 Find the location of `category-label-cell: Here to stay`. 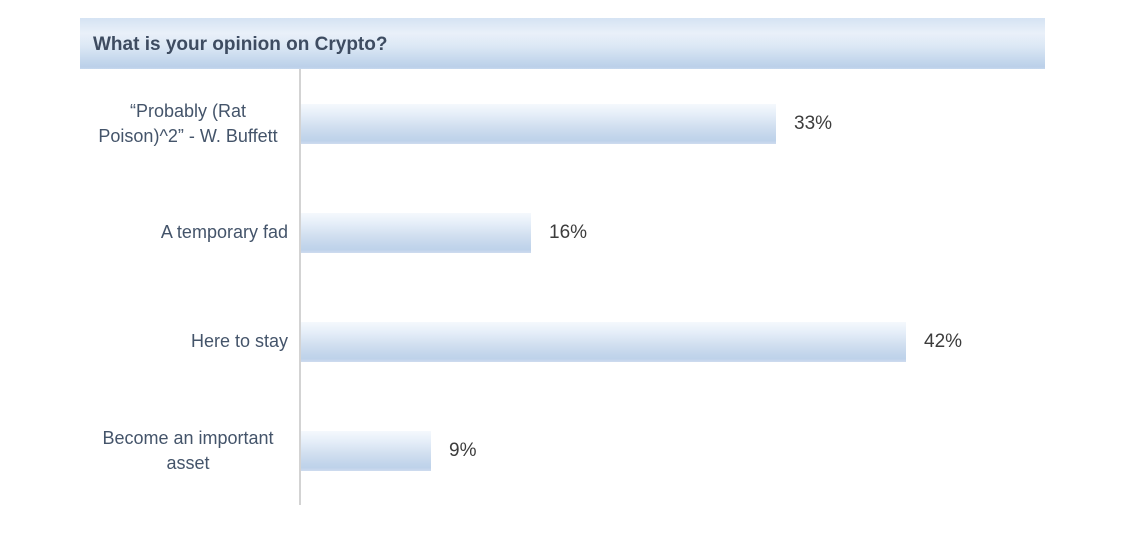

category-label-cell: Here to stay is located at coordinates (190, 341).